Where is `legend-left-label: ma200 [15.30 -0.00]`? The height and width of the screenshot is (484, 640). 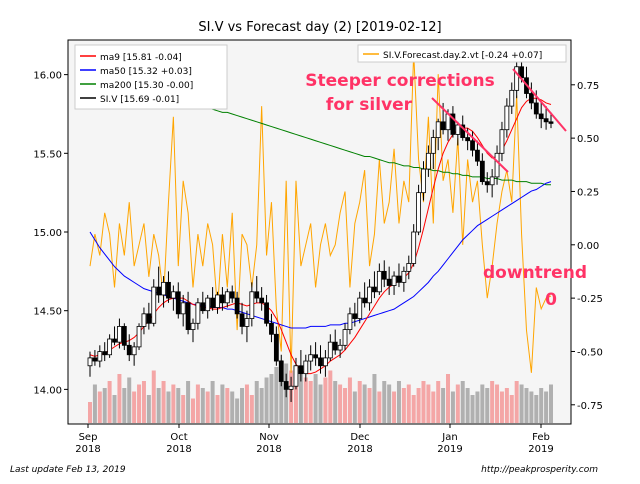 legend-left-label: ma200 [15.30 -0.00] is located at coordinates (146, 86).